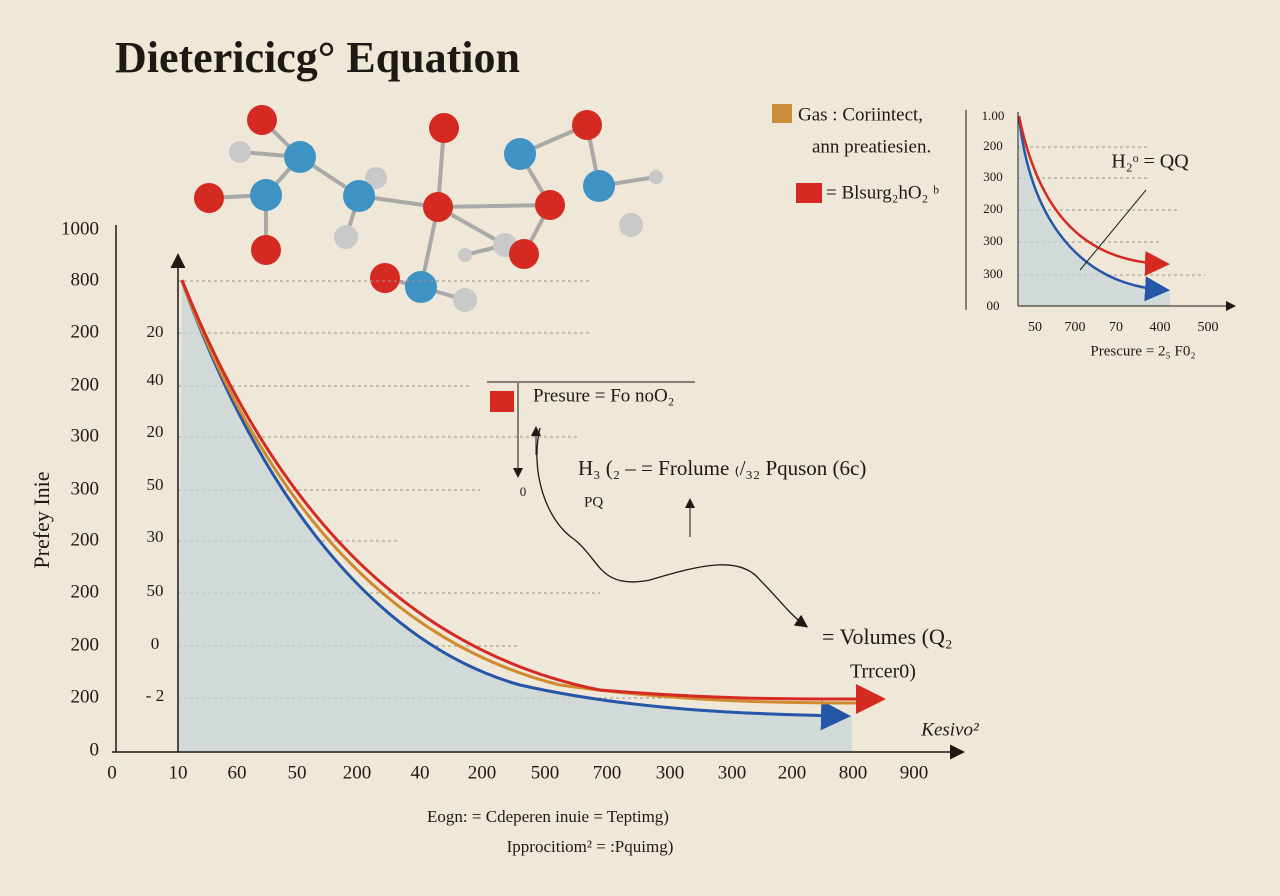 The image size is (1280, 896). Describe the element at coordinates (155, 695) in the screenshot. I see `inner-tick-label: - 2` at that location.